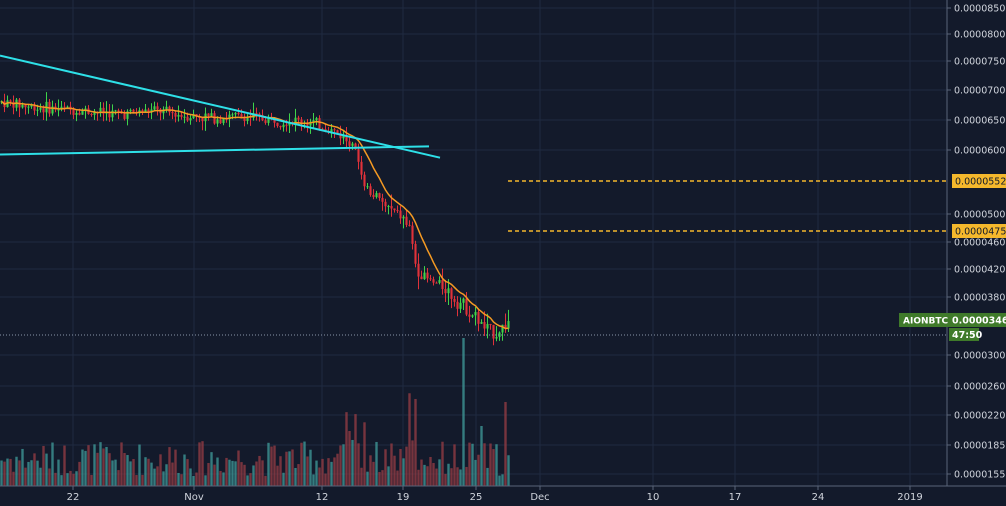  What do you see at coordinates (979, 446) in the screenshot?
I see `price-tick-label: 0.0000185` at bounding box center [979, 446].